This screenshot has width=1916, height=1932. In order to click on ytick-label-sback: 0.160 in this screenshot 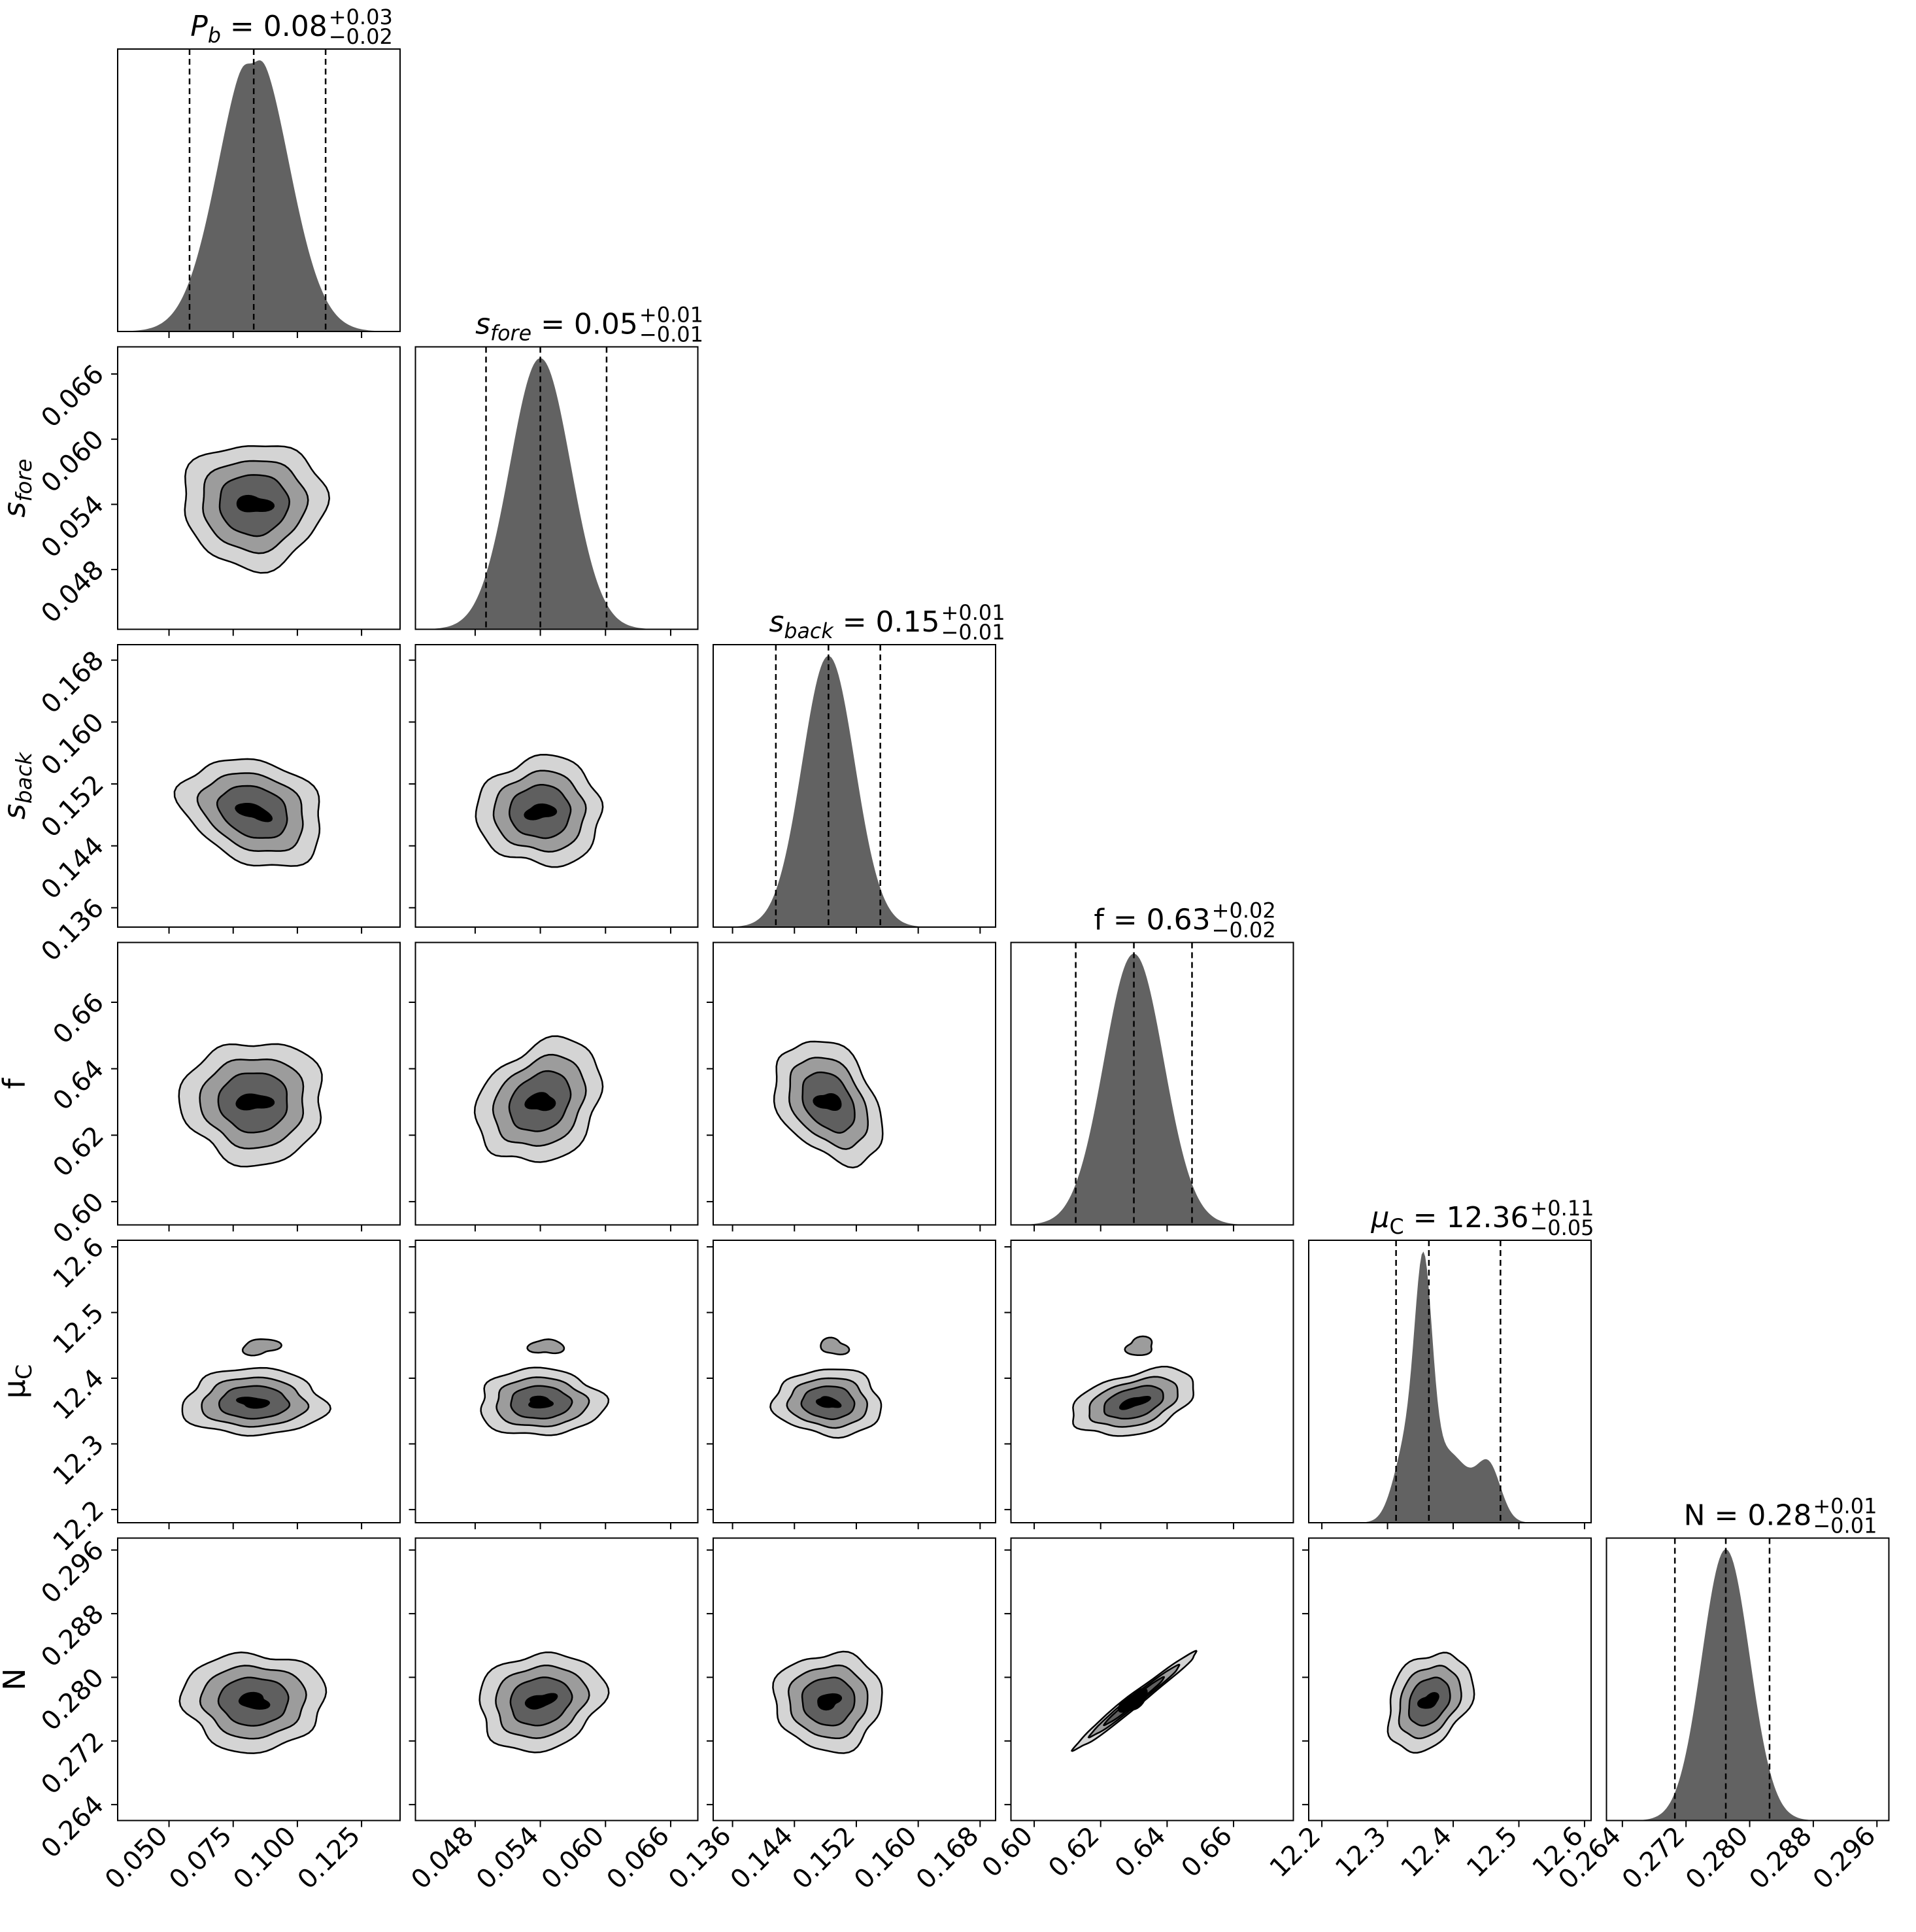, I will do `click(72, 744)`.